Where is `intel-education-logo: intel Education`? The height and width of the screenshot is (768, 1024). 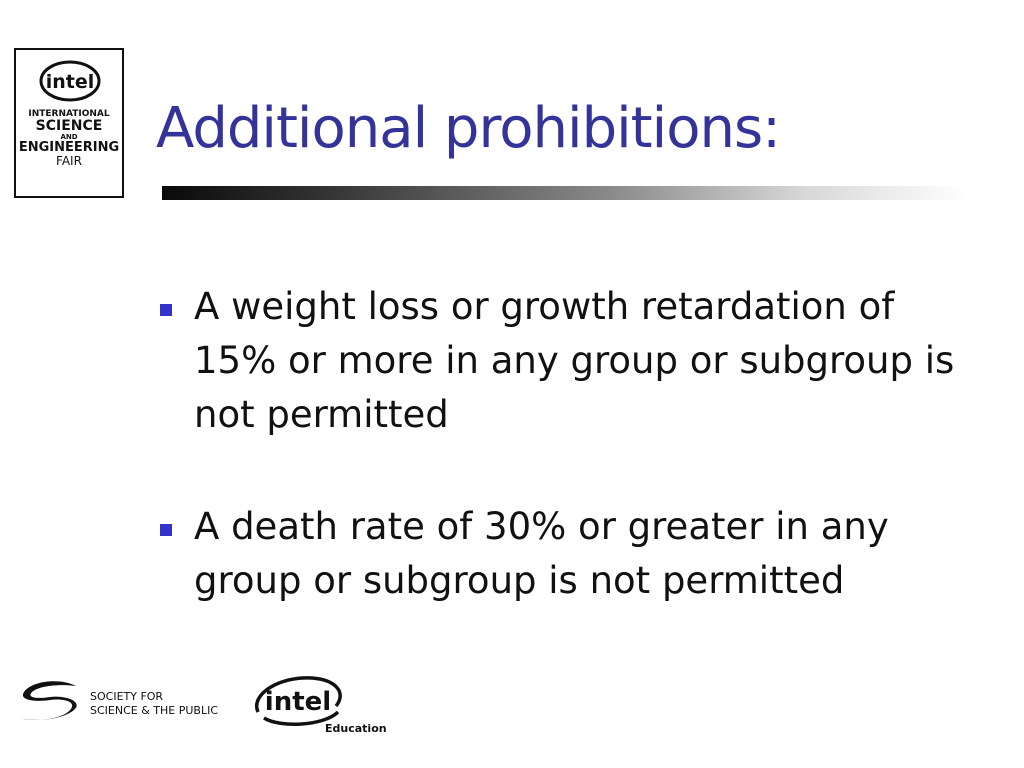
intel-education-logo: intel Education is located at coordinates (320, 707).